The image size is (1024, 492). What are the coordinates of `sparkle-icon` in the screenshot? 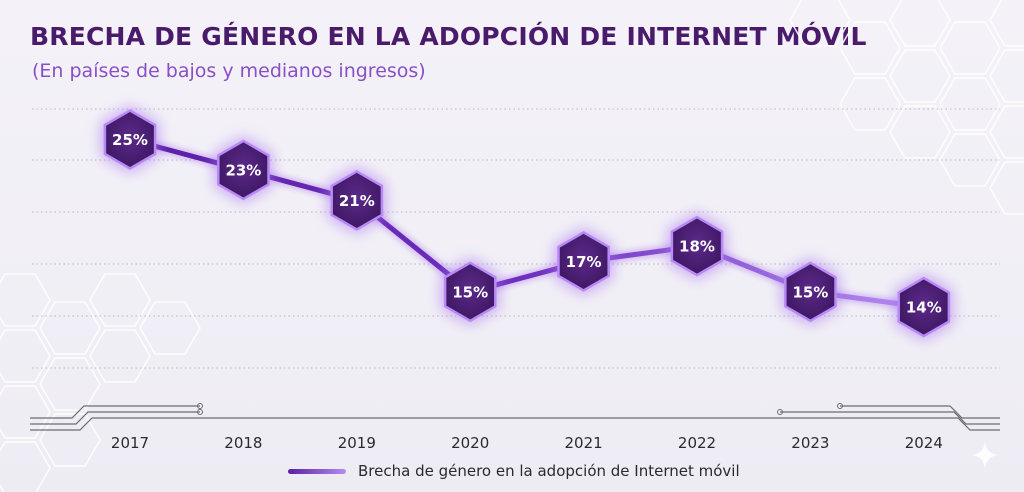 It's located at (985, 455).